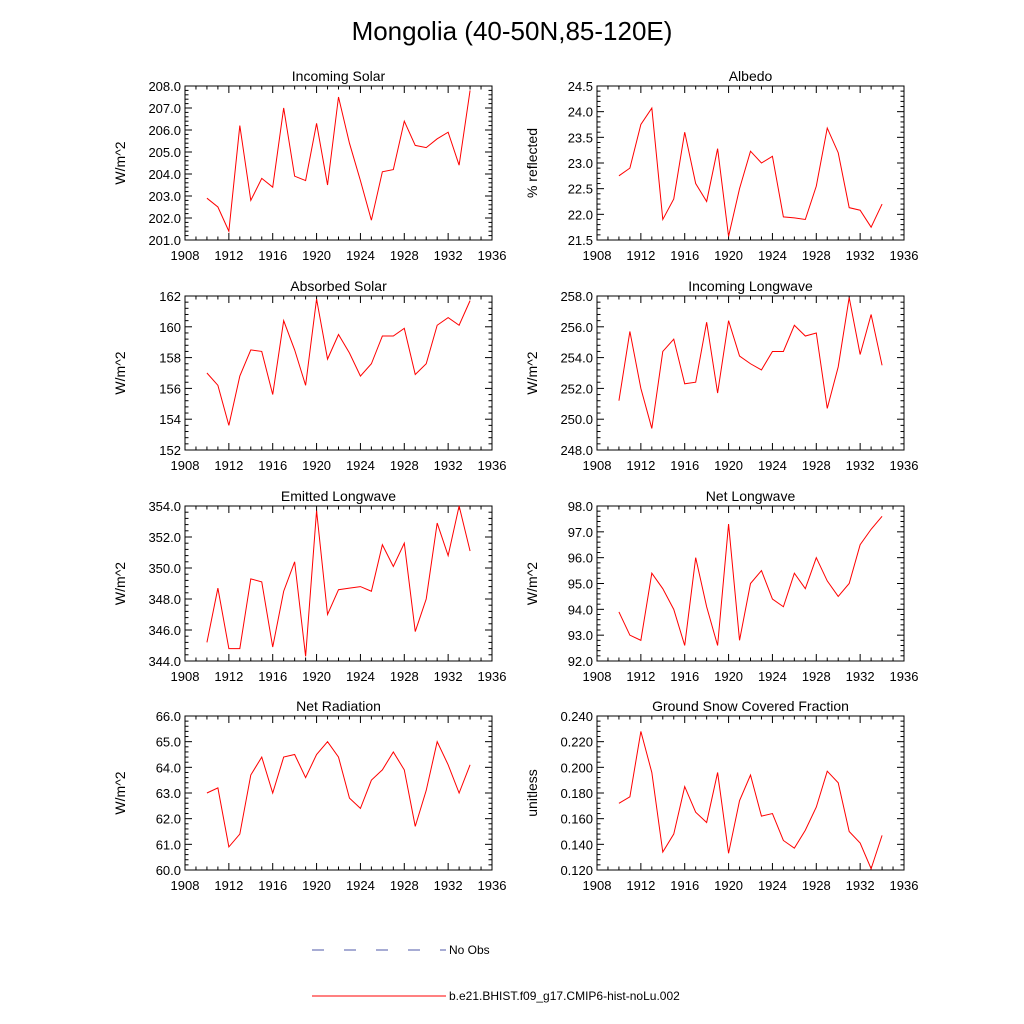 Image resolution: width=1024 pixels, height=1024 pixels. What do you see at coordinates (576, 358) in the screenshot?
I see `y-tick-label: 254.0` at bounding box center [576, 358].